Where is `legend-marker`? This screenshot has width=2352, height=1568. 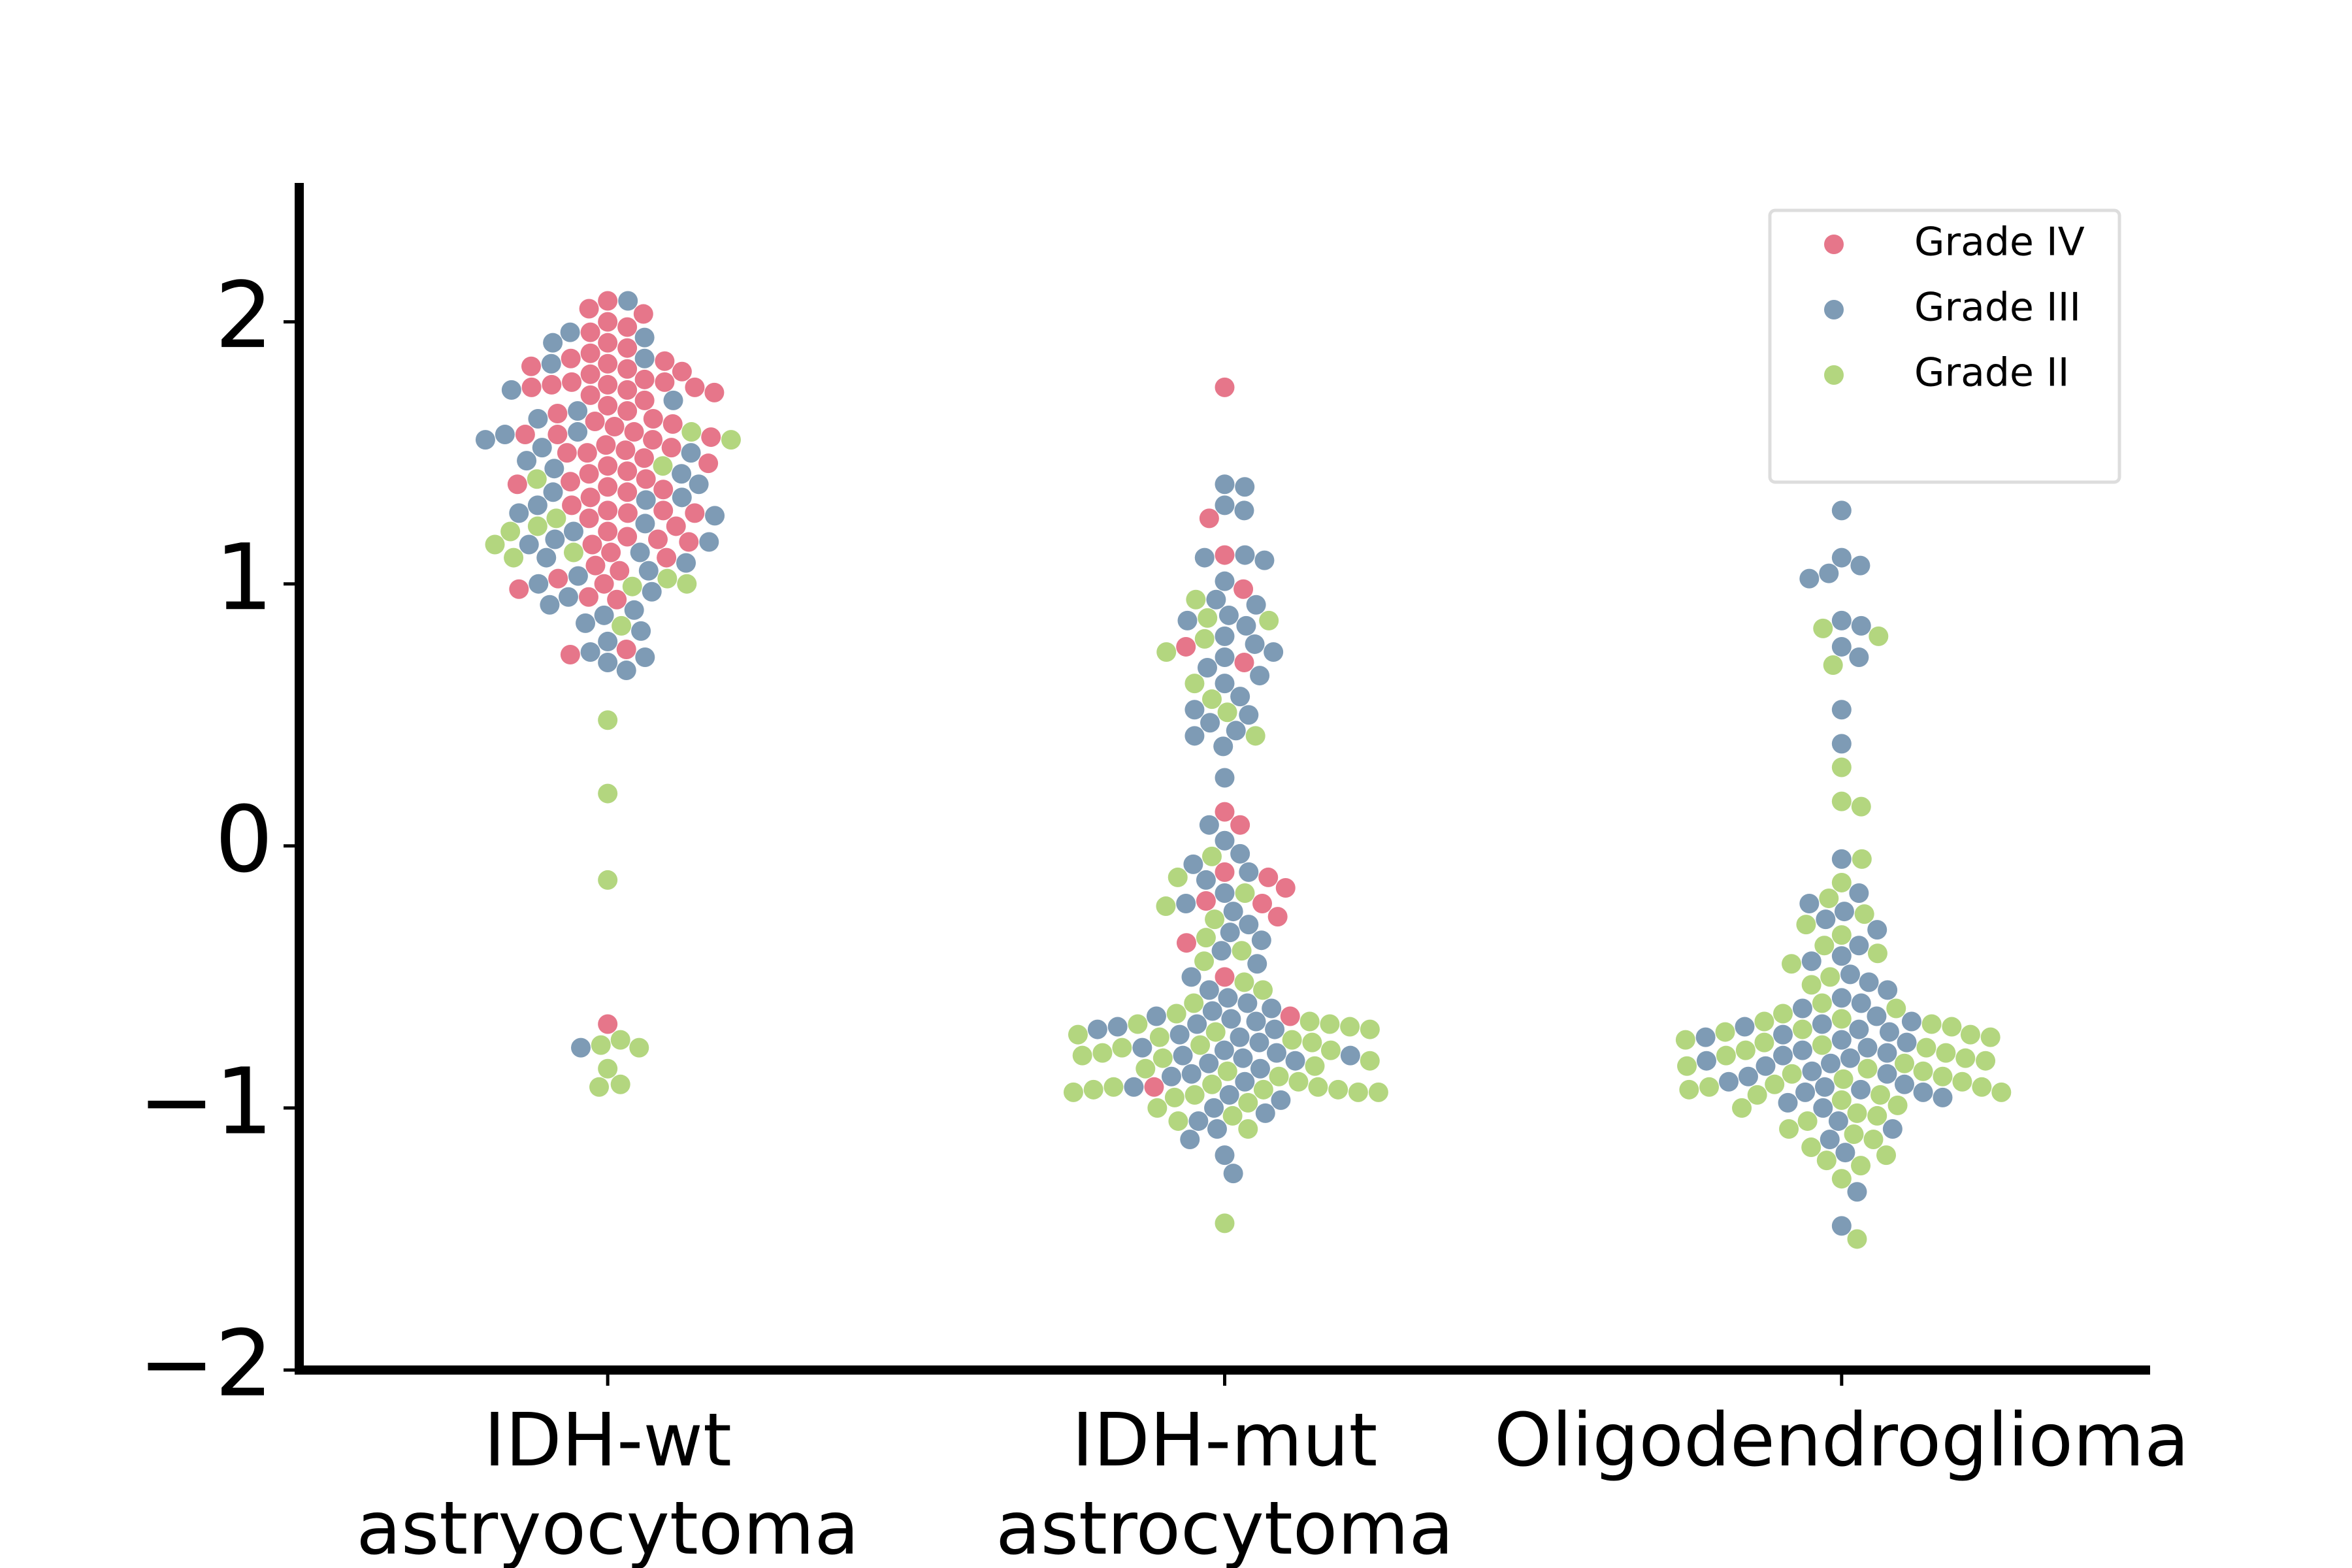 legend-marker is located at coordinates (1834, 309).